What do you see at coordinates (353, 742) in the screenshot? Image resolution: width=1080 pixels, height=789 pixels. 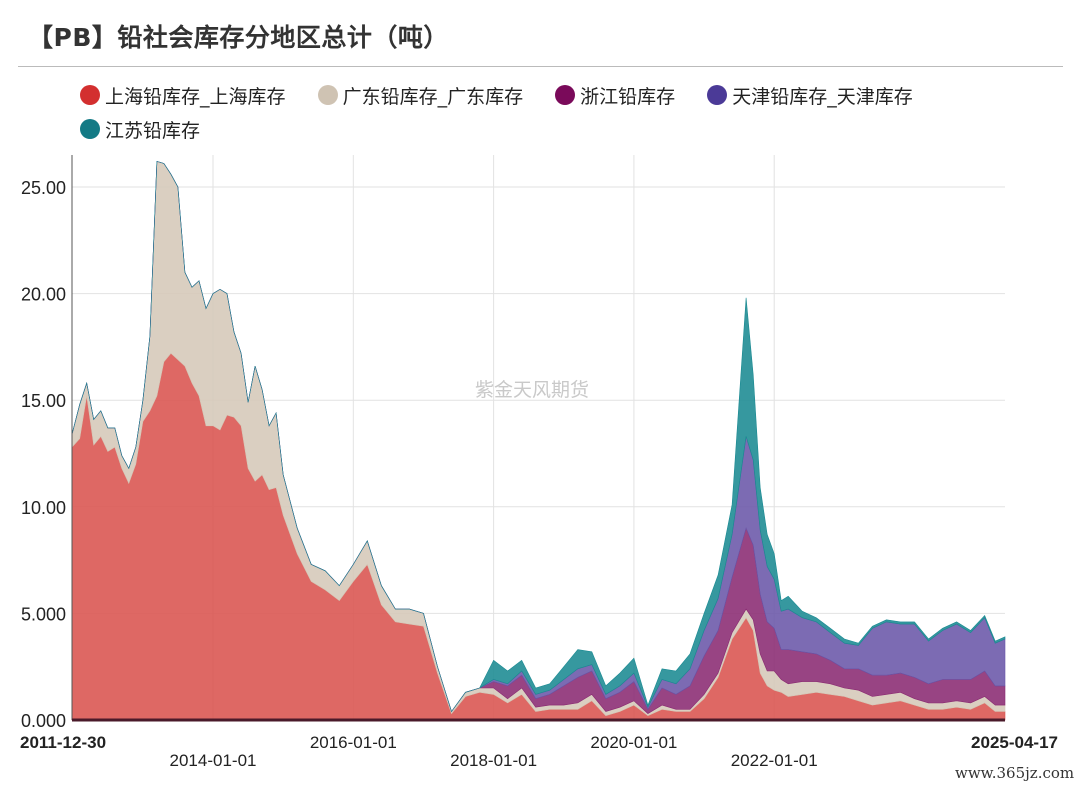 I see `x-tick-label: 2016-01-01` at bounding box center [353, 742].